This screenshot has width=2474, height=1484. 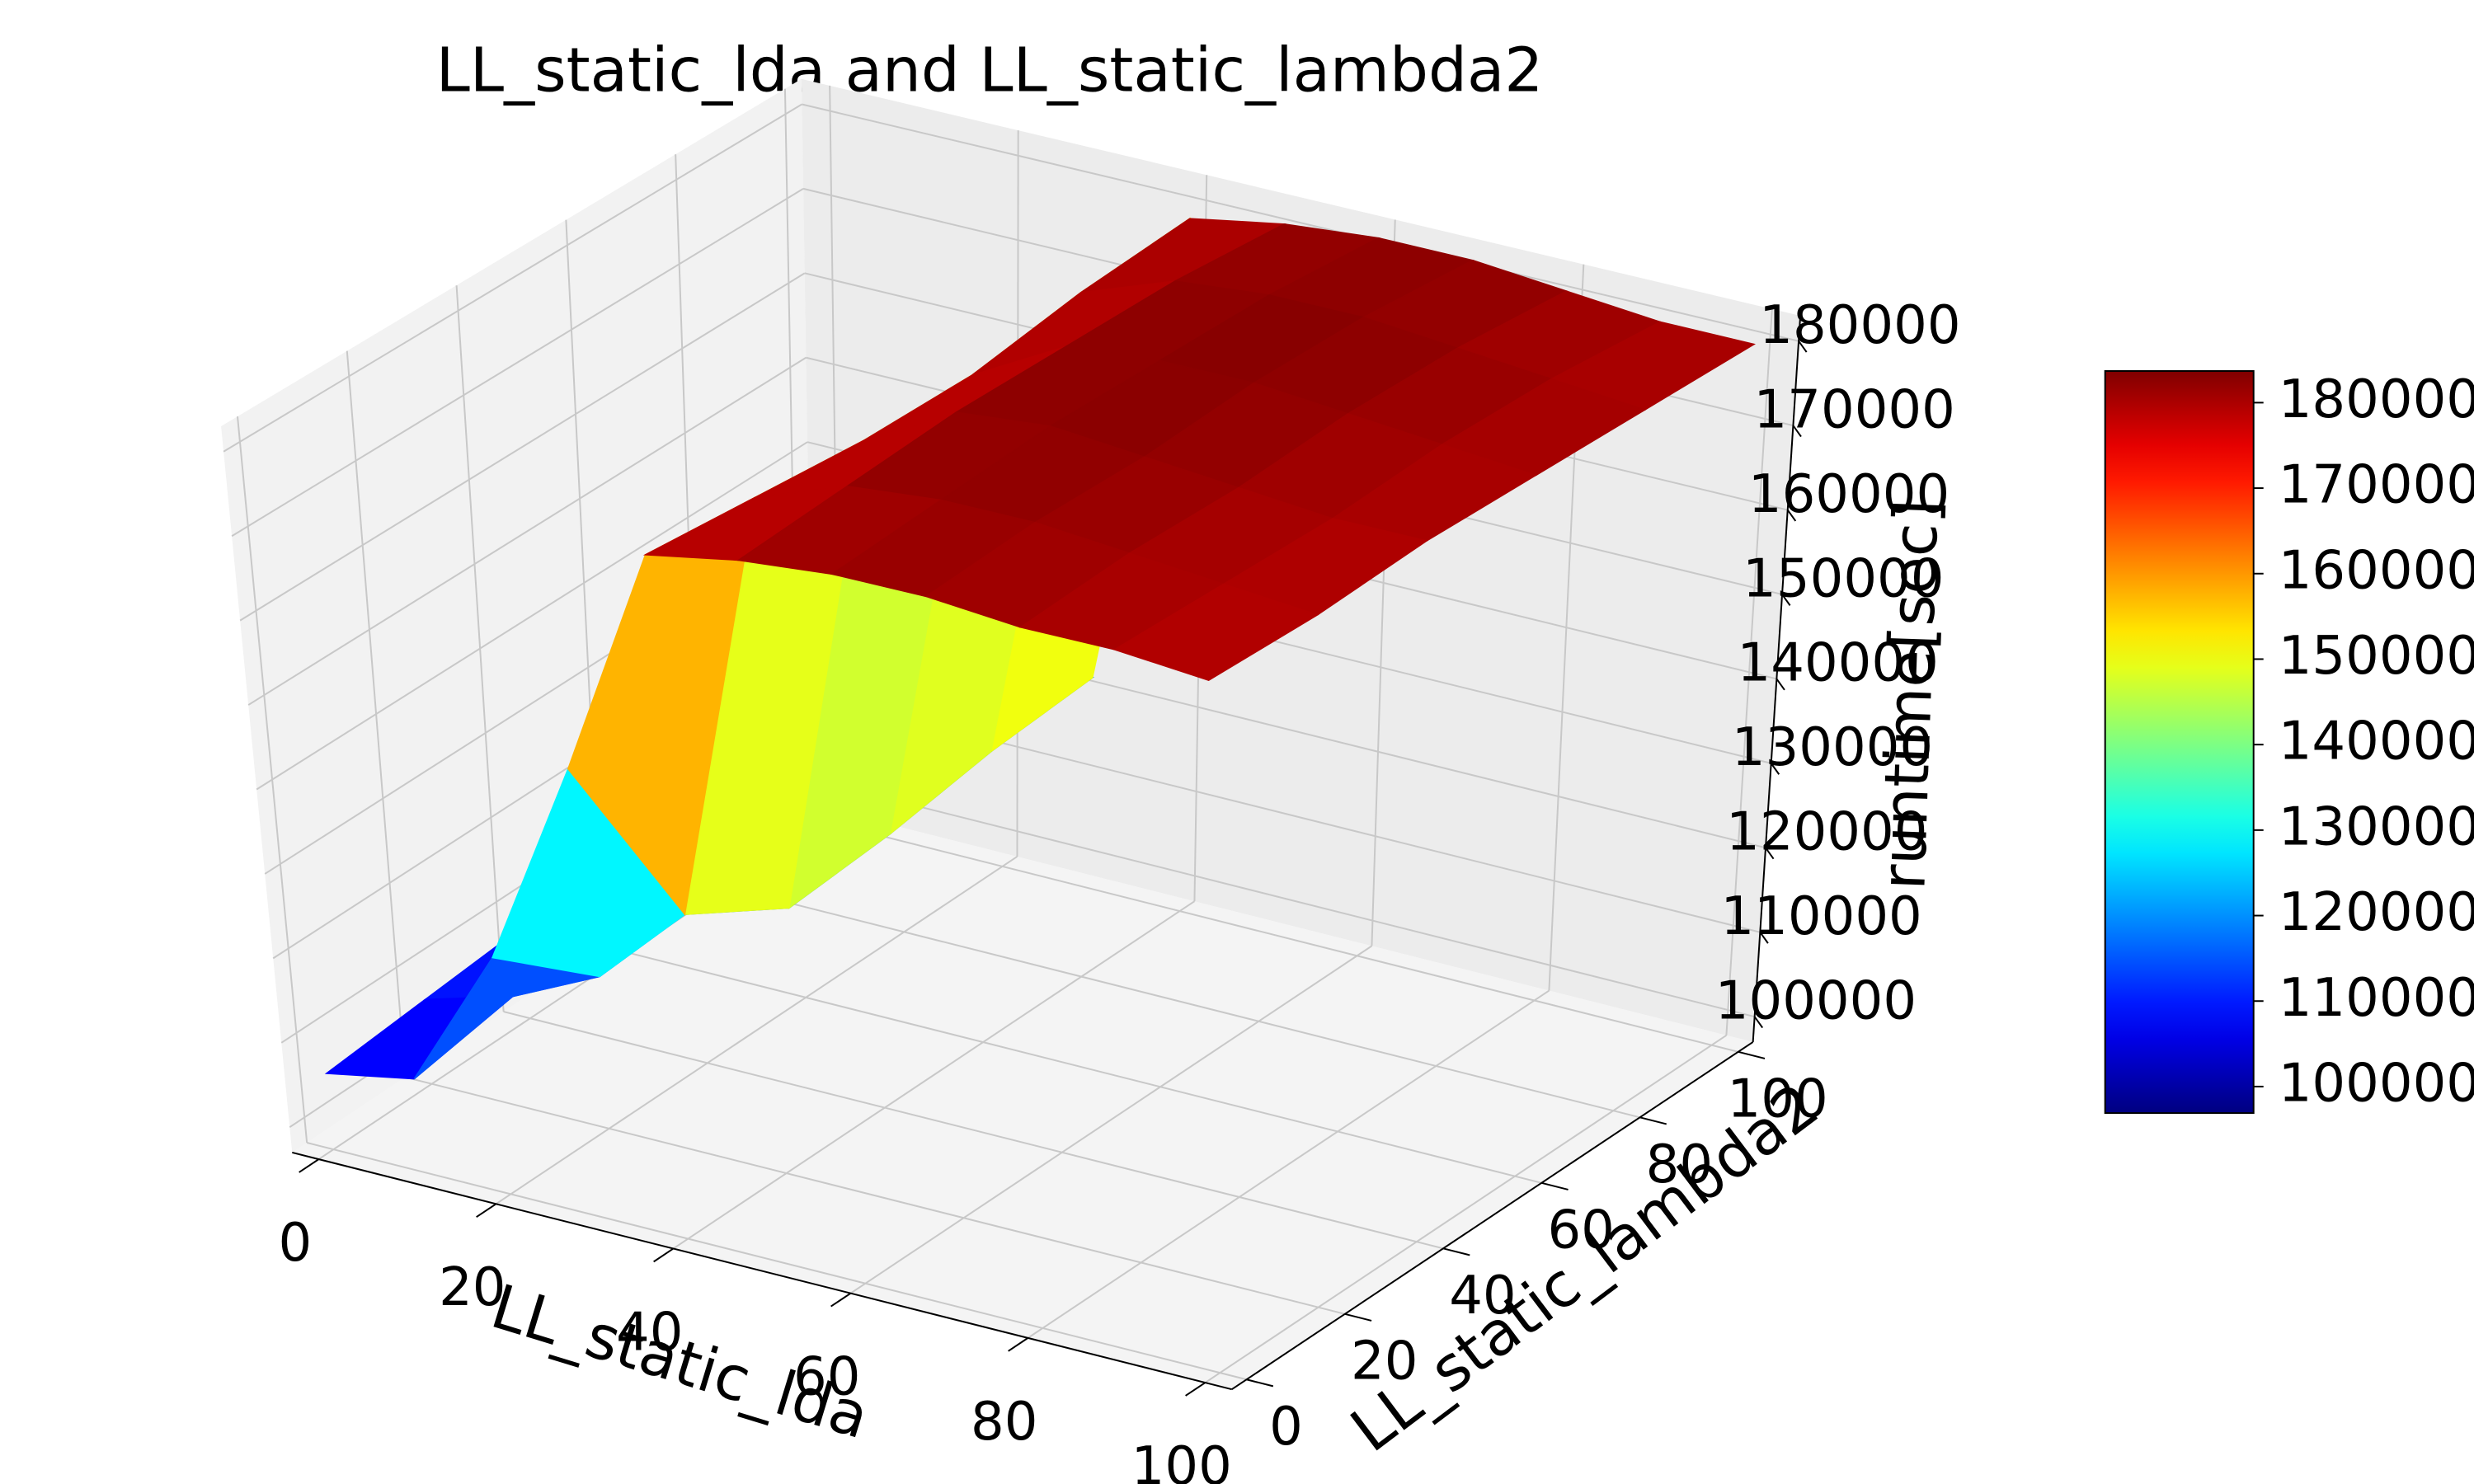 I want to click on x-tick-label: 60, so click(x=826, y=1377).